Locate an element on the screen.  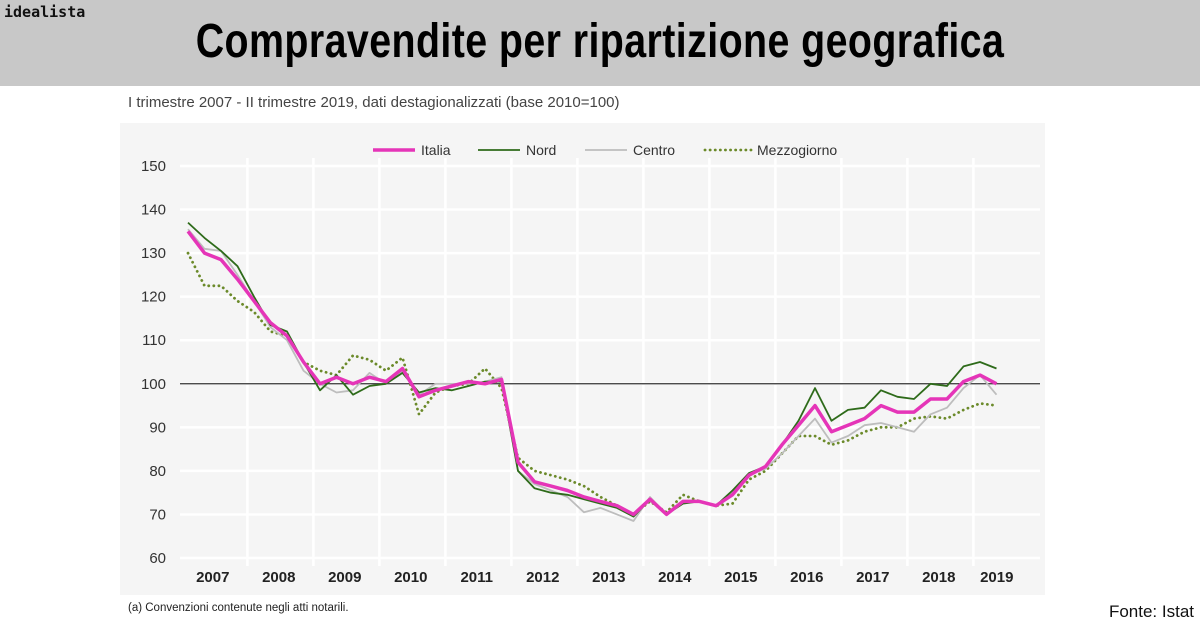
x-tick-label: 2009 is located at coordinates (344, 577).